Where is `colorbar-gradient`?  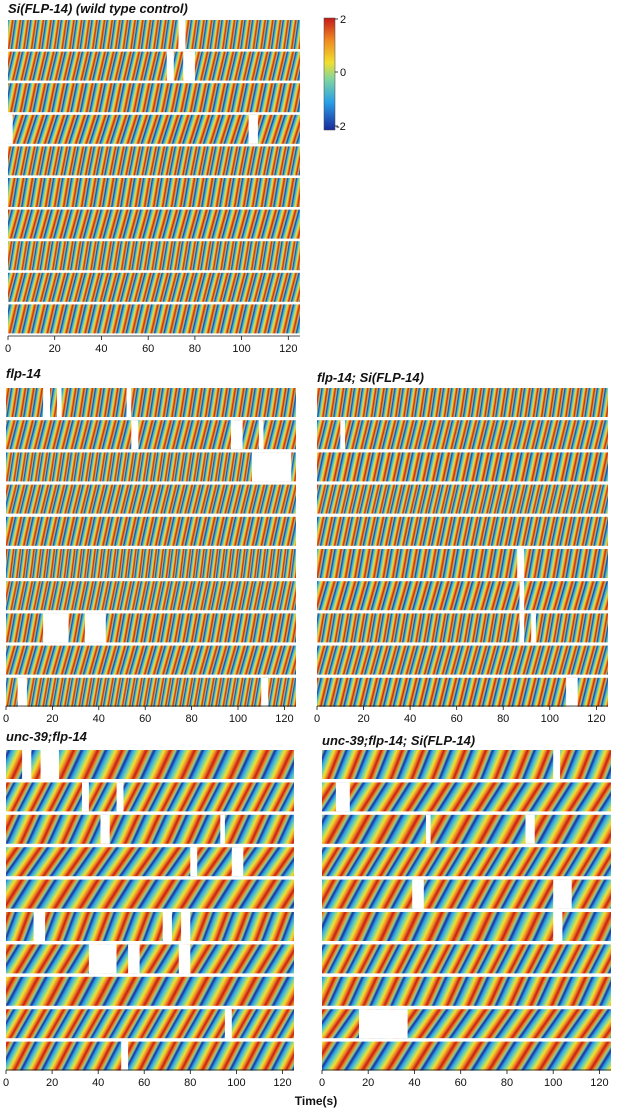 colorbar-gradient is located at coordinates (329, 74).